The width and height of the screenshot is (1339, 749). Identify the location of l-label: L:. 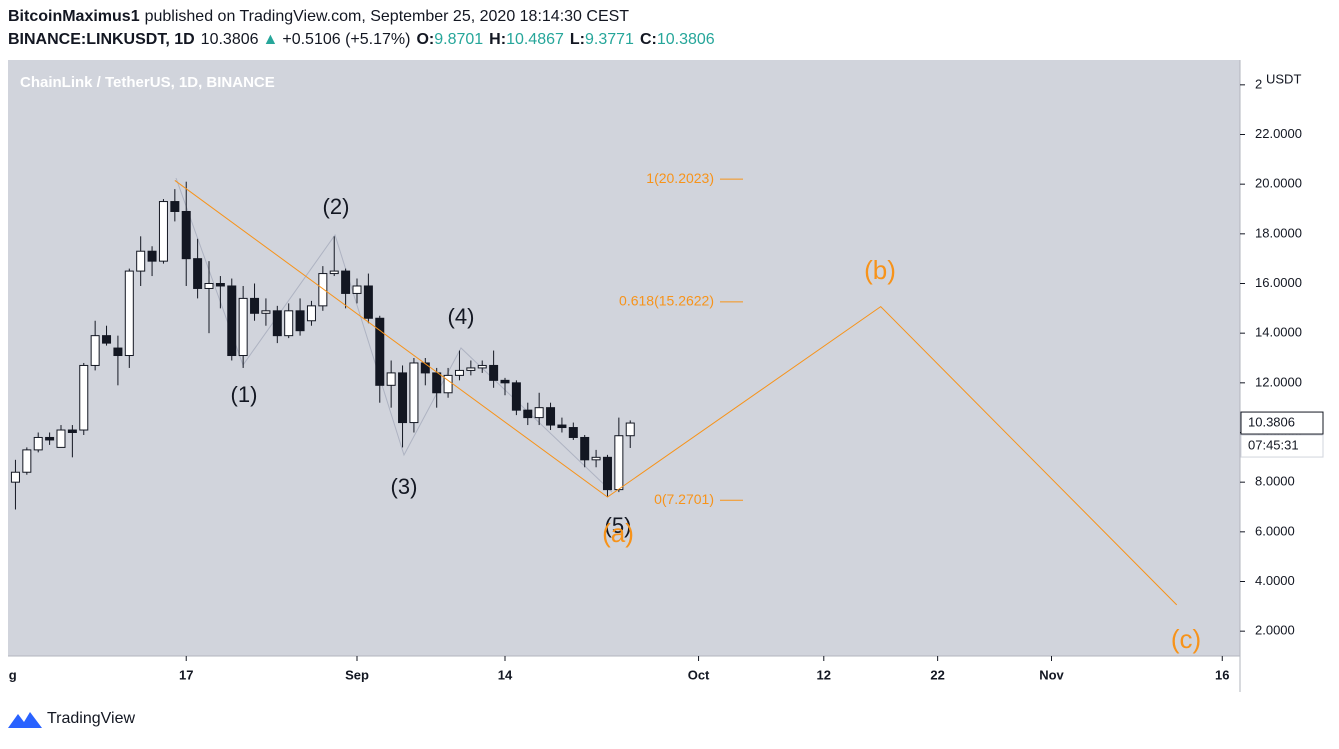
(577, 39).